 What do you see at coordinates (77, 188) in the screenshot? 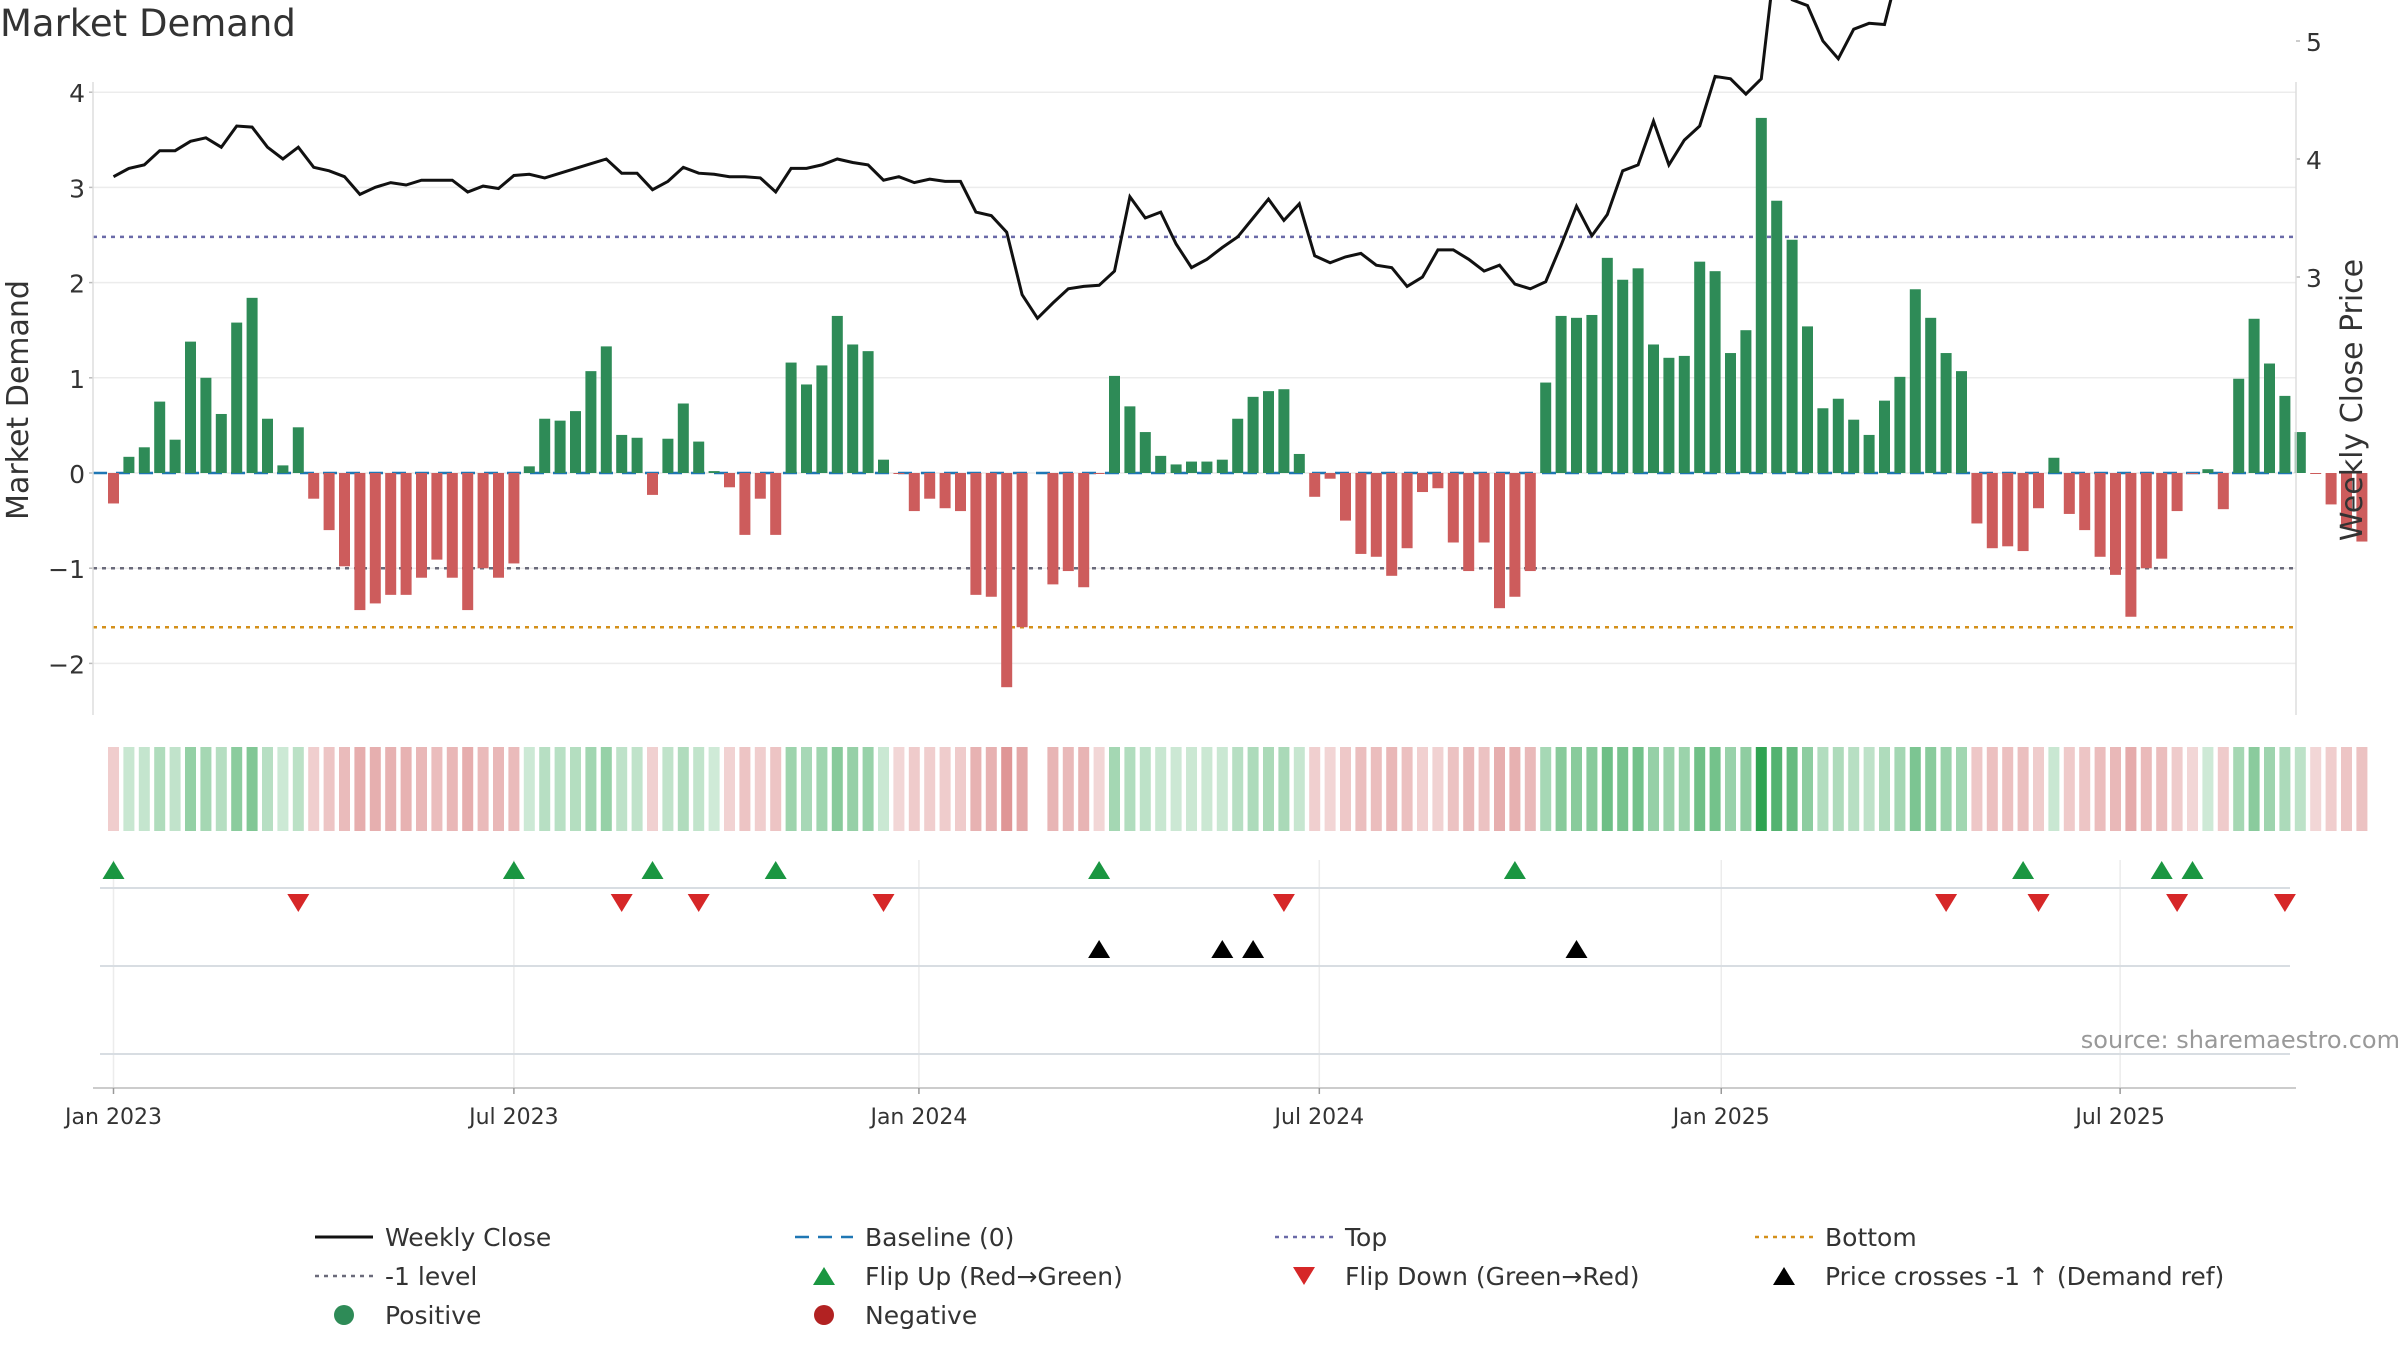
I see `y-tick-label: 3` at bounding box center [77, 188].